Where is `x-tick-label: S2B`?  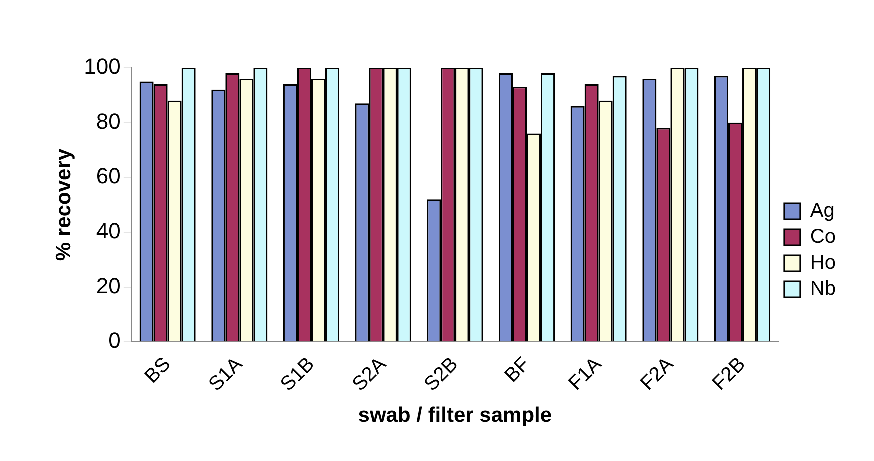 x-tick-label: S2B is located at coordinates (441, 374).